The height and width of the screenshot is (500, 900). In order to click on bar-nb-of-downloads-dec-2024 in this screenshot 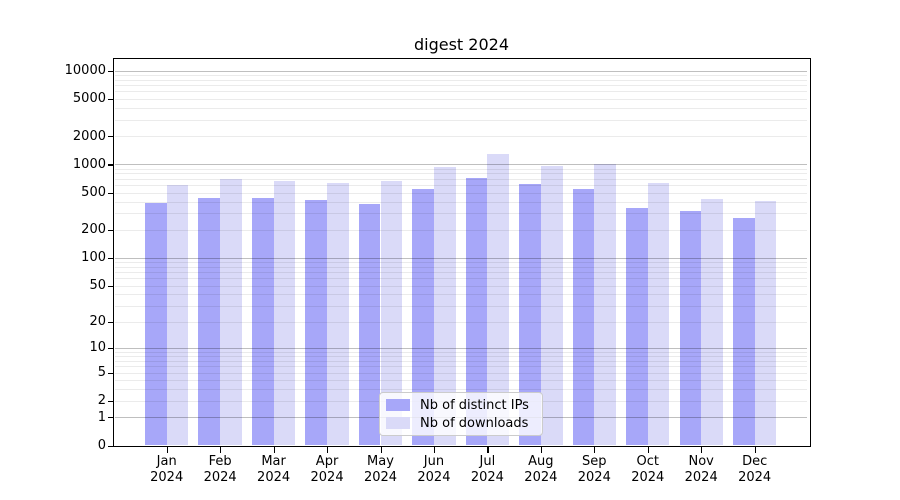, I will do `click(765, 323)`.